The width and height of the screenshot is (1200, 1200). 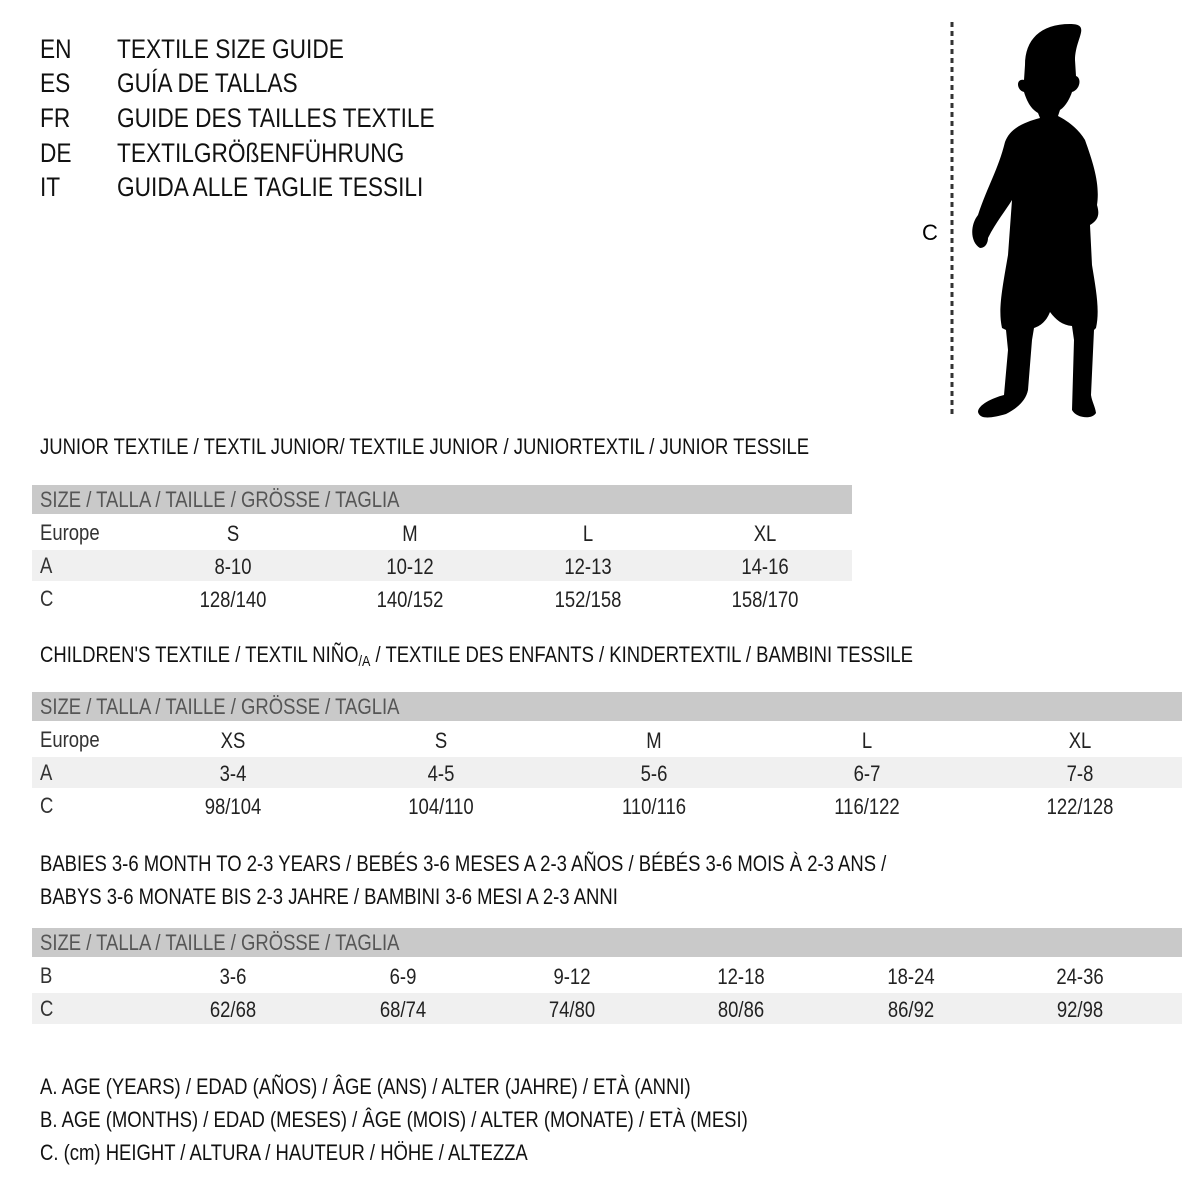 I want to click on table-row: Europe XS S M L XL, so click(x=607, y=739).